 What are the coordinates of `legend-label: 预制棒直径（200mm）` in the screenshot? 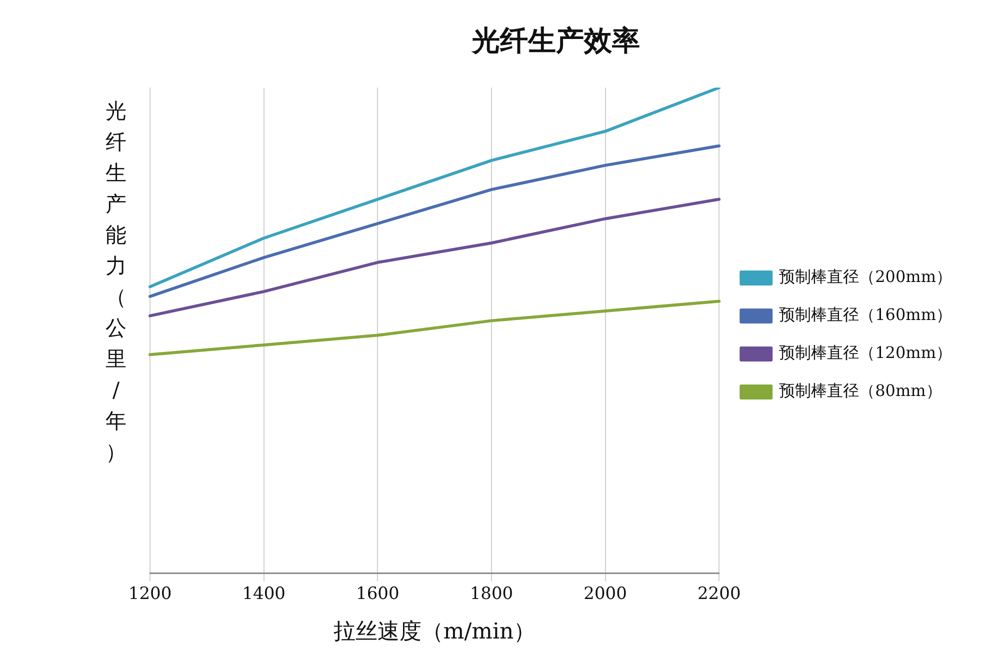 It's located at (865, 276).